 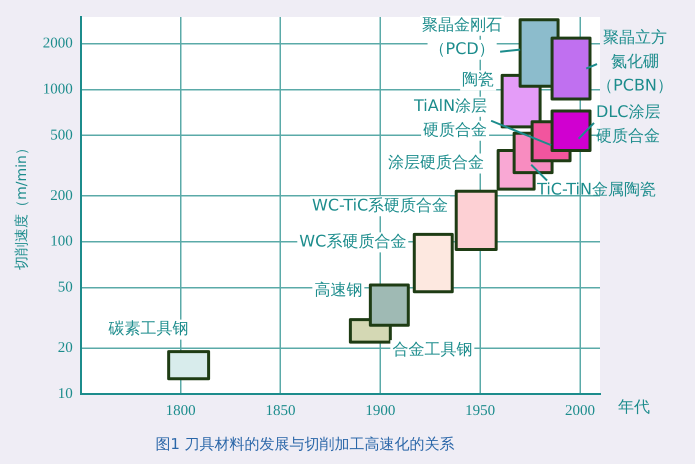 What do you see at coordinates (61, 135) in the screenshot?
I see `y-tick-label: 500` at bounding box center [61, 135].